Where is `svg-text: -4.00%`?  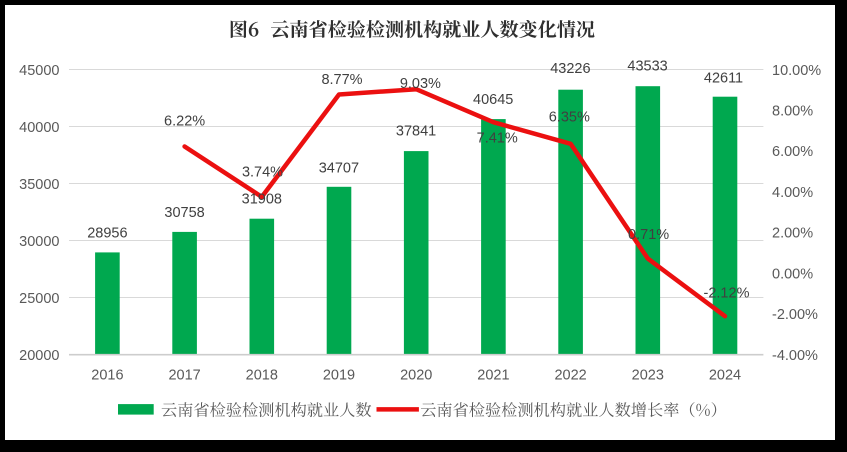
svg-text: -4.00% is located at coordinates (795, 356).